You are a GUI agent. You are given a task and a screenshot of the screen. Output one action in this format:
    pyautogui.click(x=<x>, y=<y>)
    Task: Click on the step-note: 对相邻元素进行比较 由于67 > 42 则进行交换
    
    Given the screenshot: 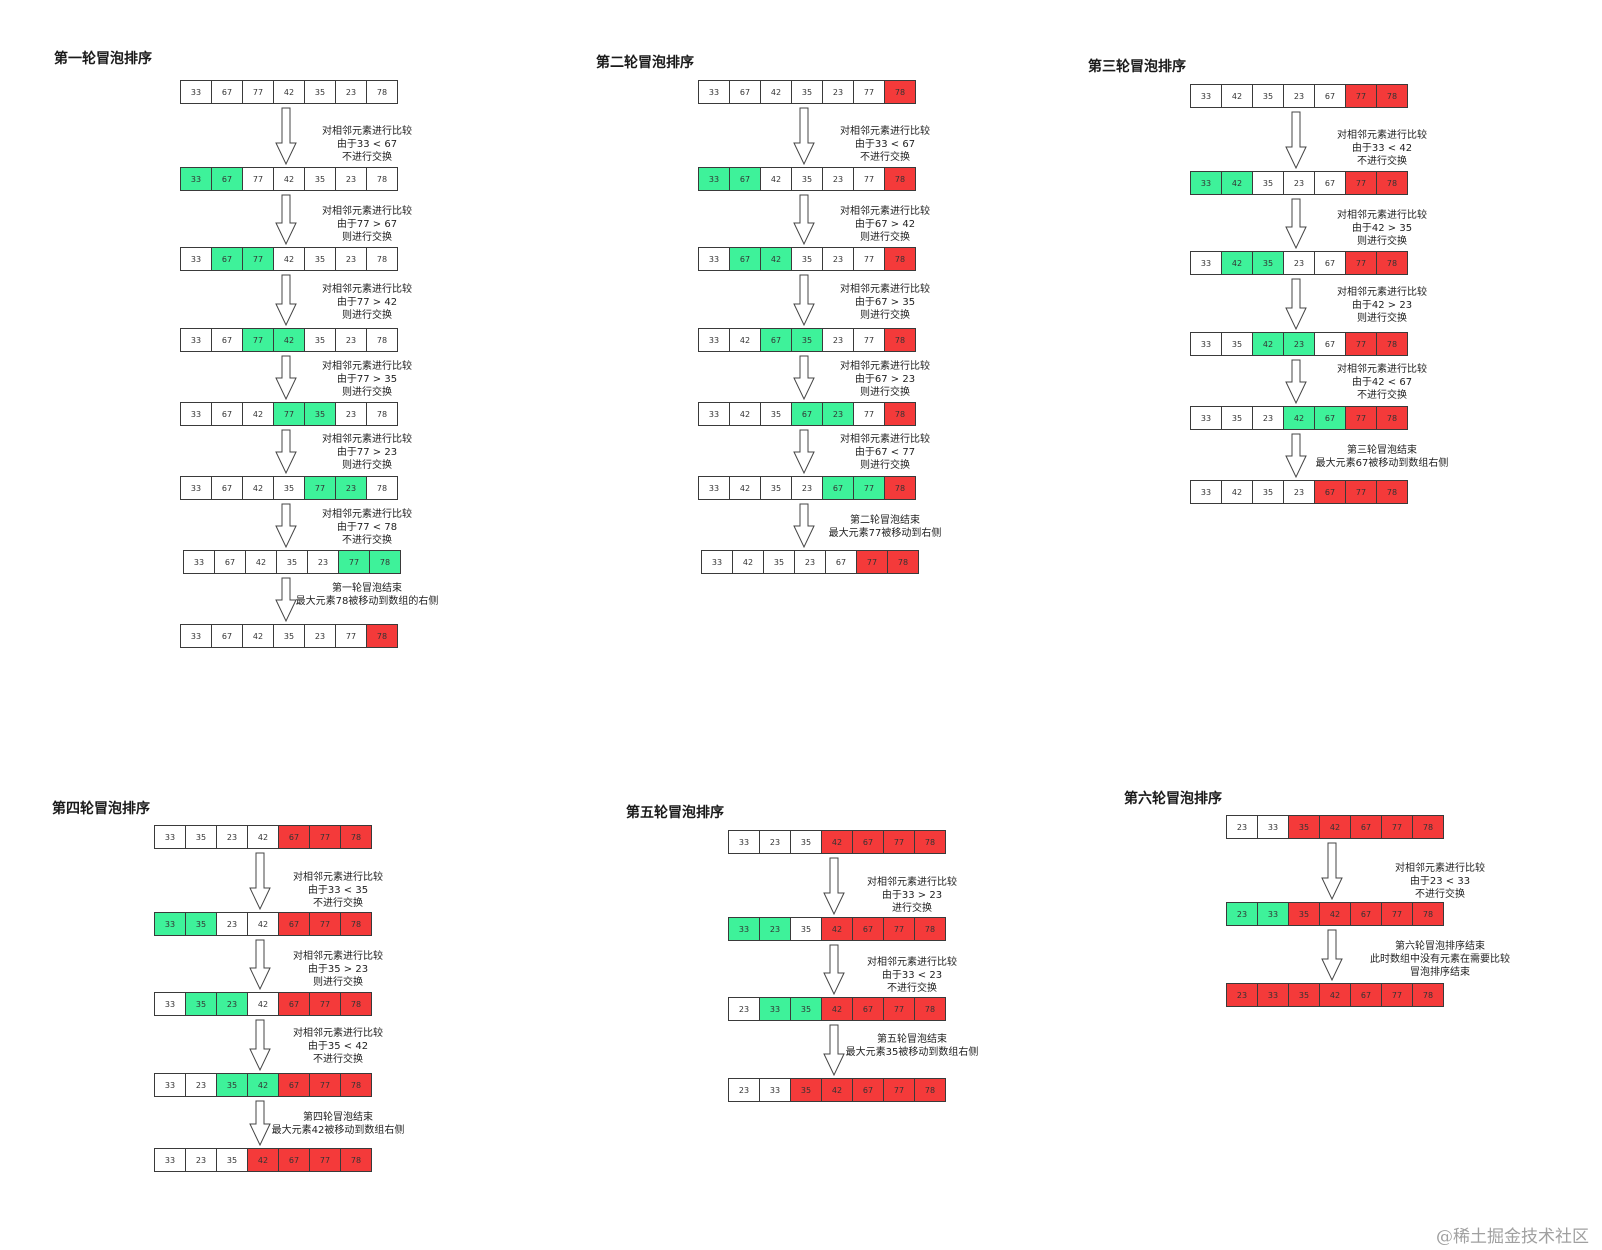 What is the action you would take?
    pyautogui.click(x=885, y=224)
    